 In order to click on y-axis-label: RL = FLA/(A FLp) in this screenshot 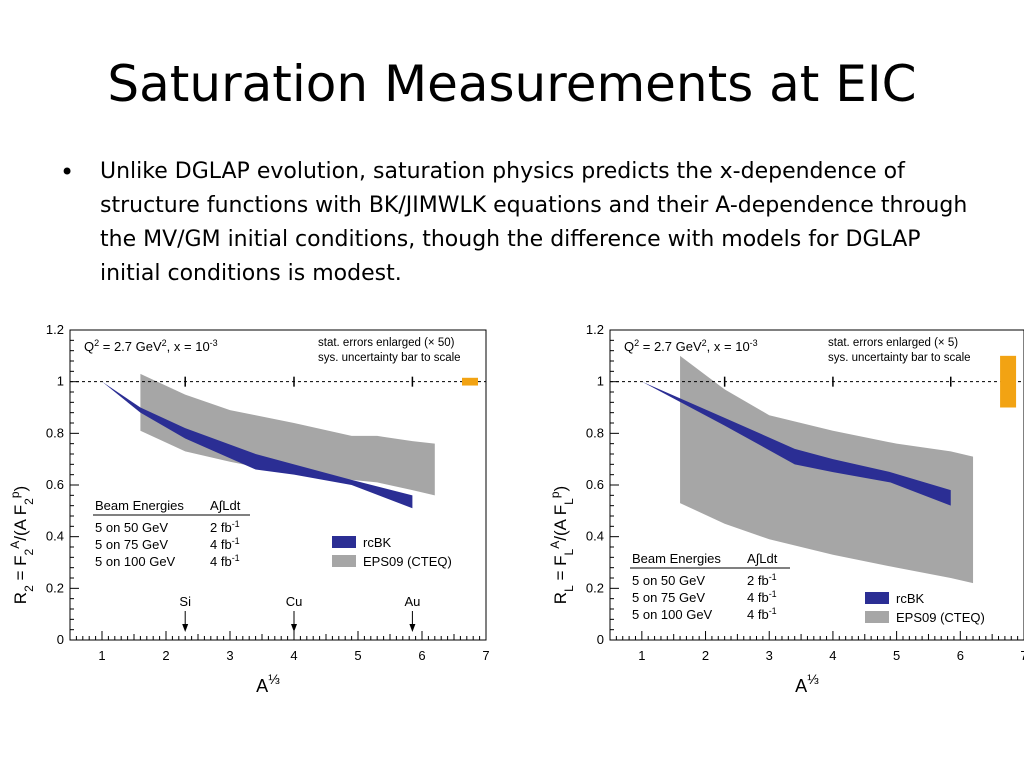, I will do `click(562, 545)`.